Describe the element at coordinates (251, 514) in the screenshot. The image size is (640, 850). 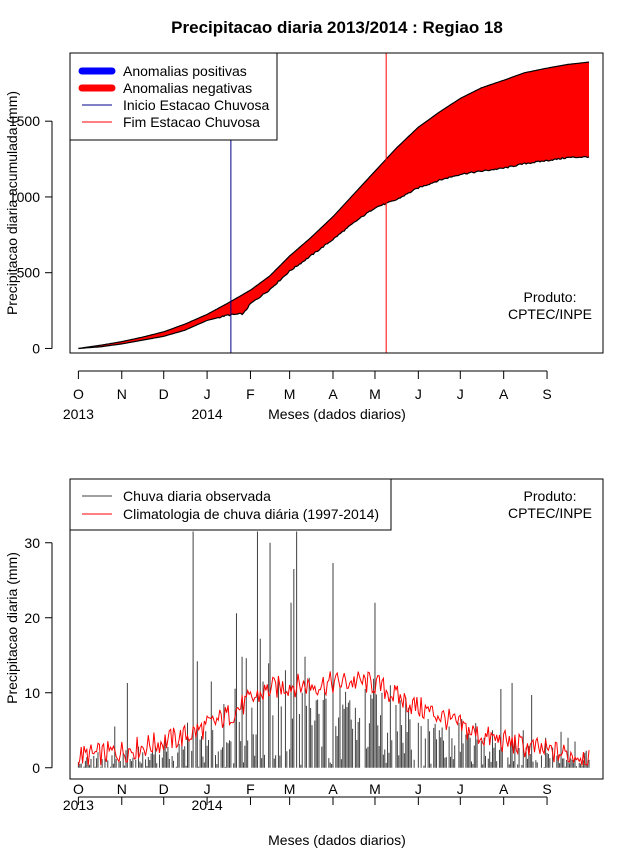
I see `legend-label: Climatologia de chuva diária (1997-2014)` at that location.